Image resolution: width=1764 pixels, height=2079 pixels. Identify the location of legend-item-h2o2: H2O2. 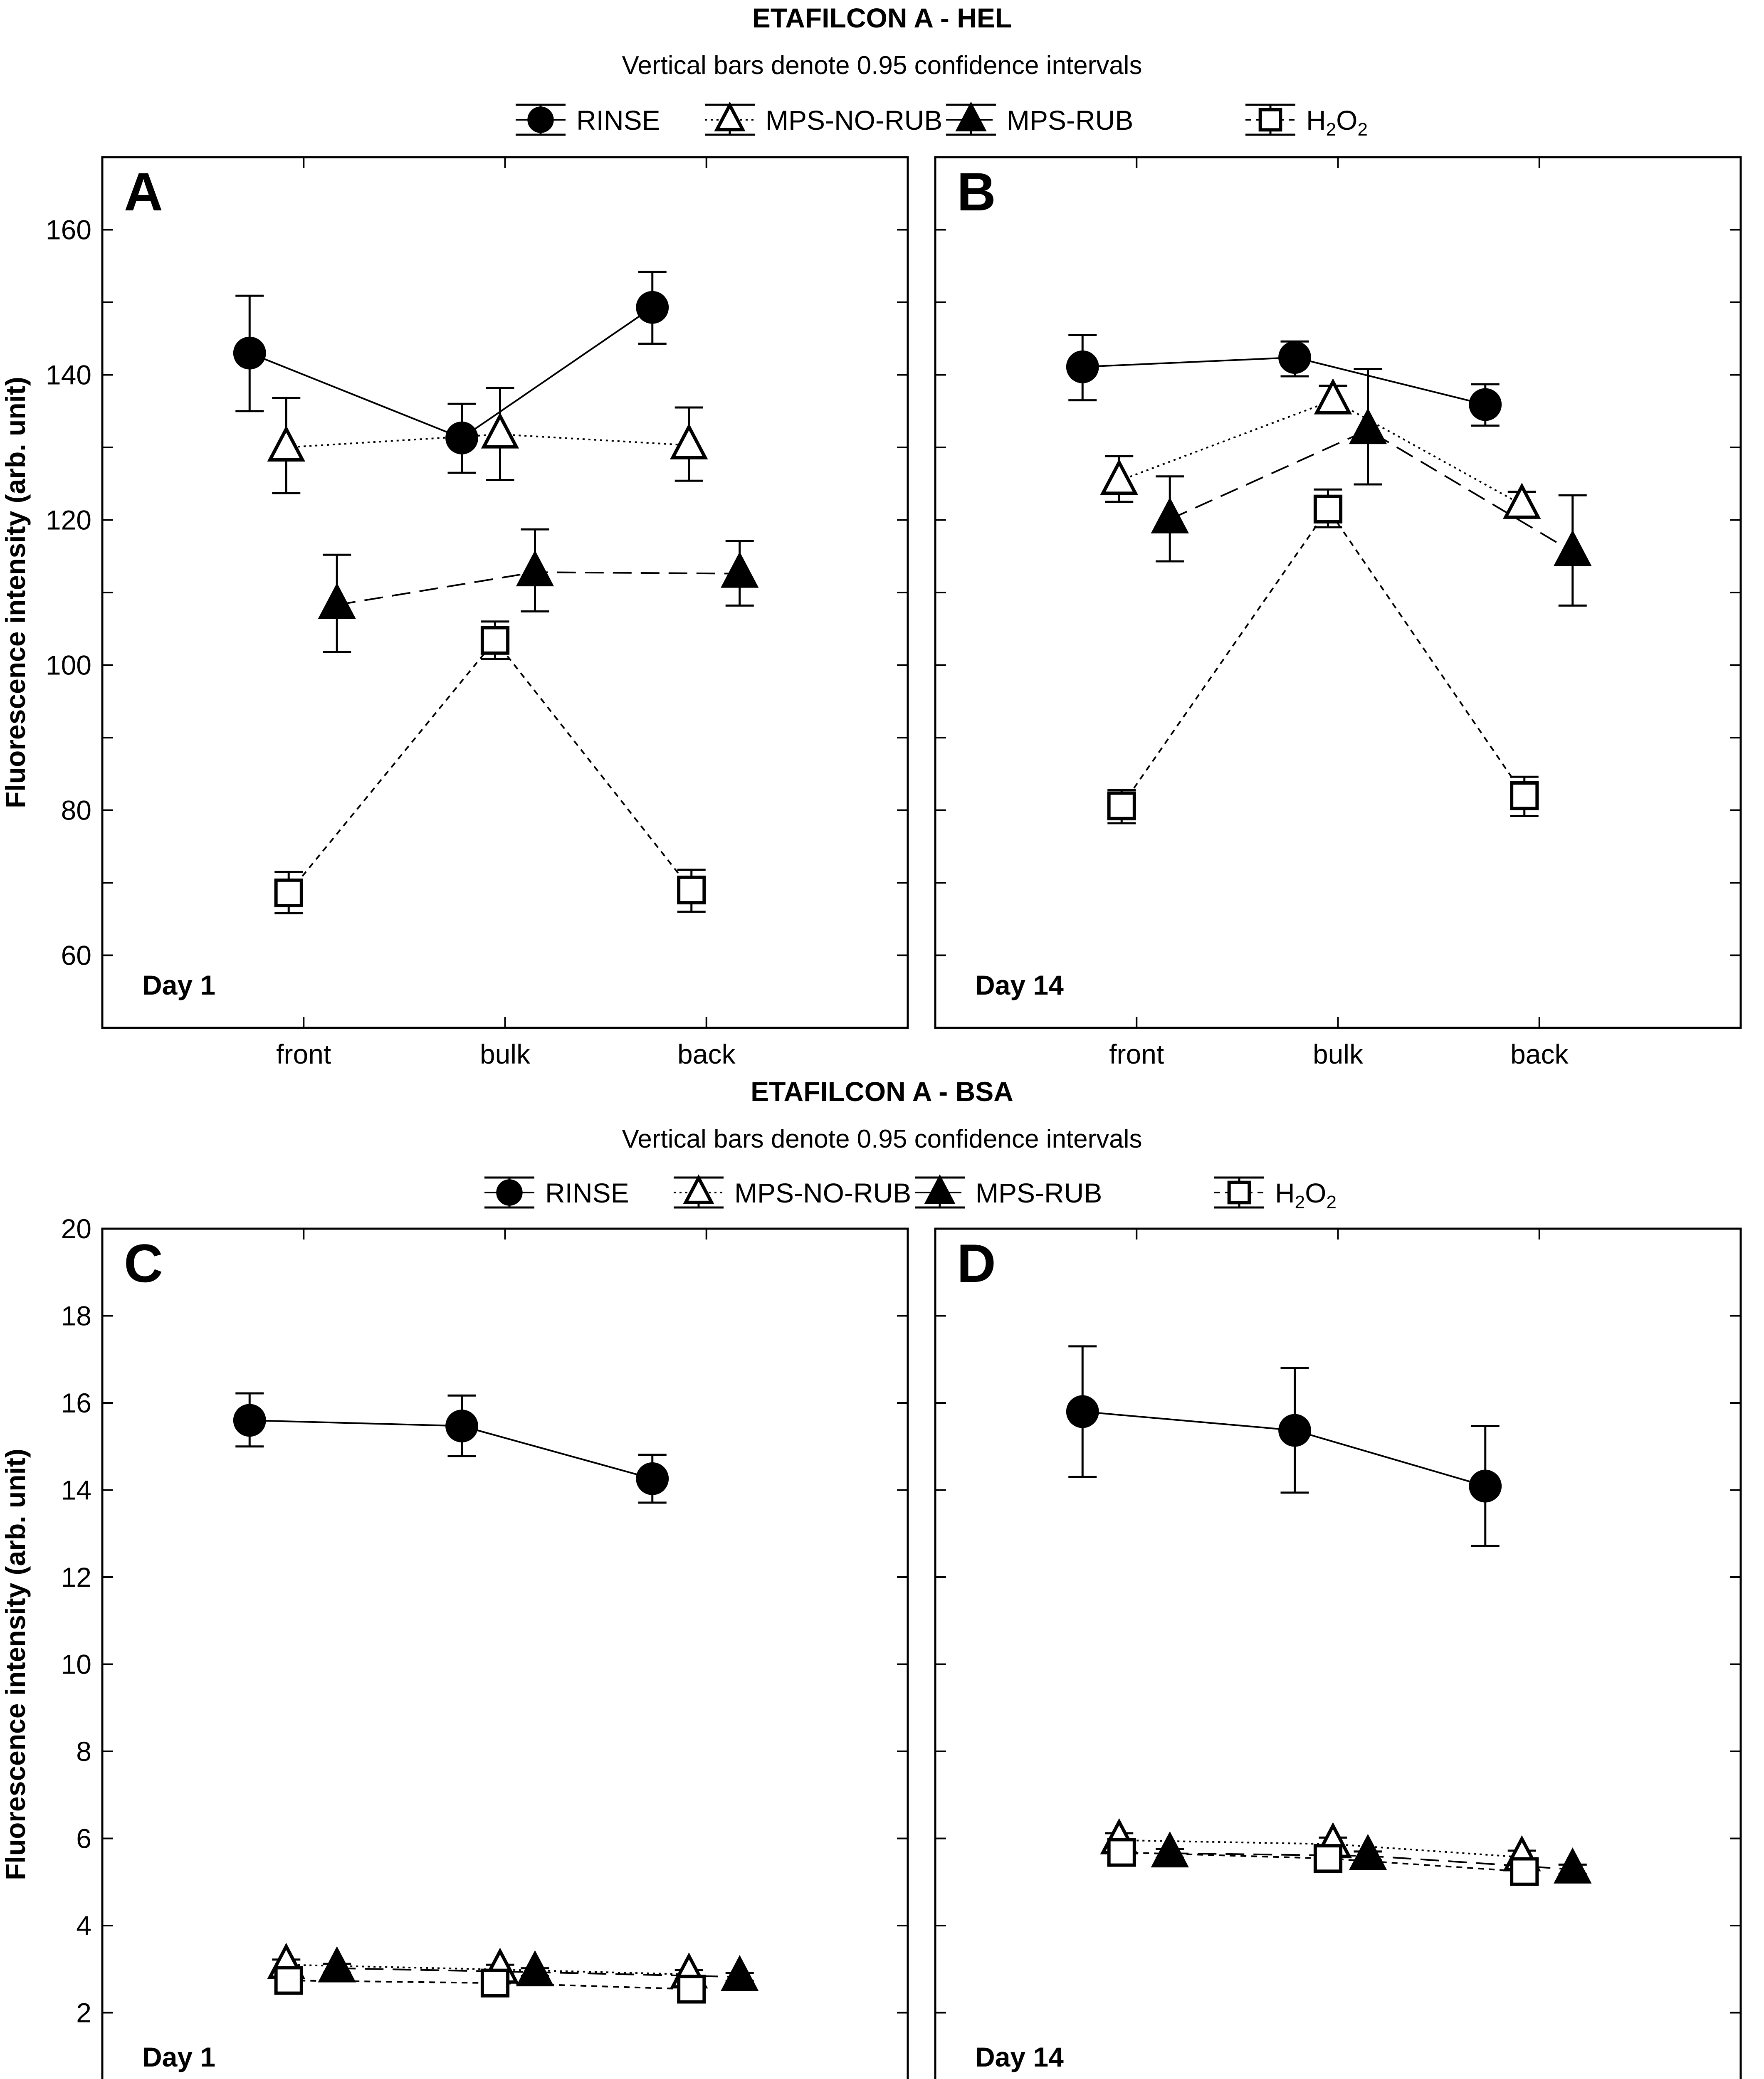
(1275, 1194).